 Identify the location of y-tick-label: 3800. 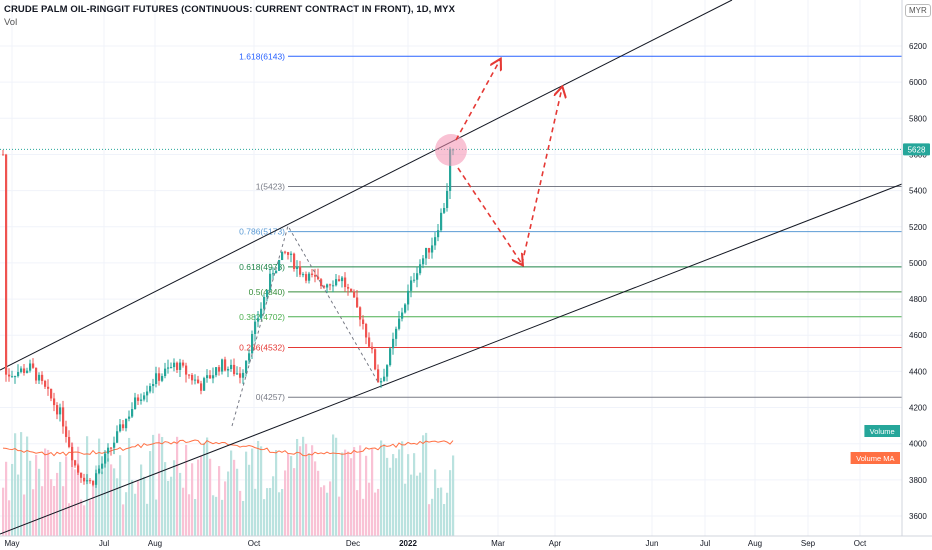
(918, 480).